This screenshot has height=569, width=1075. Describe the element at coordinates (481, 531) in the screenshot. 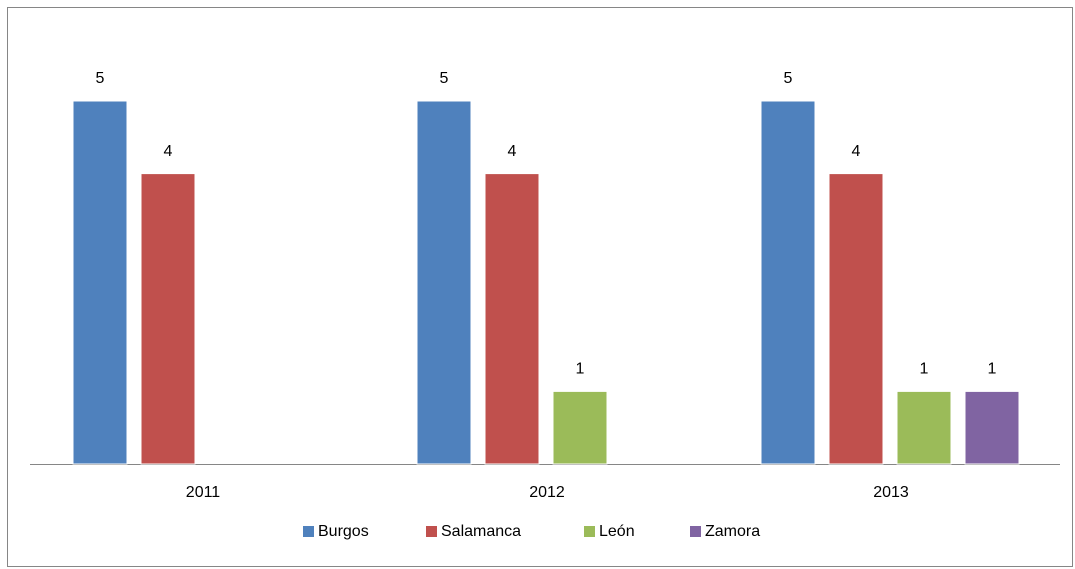

I see `legend-label: Salamanca` at that location.